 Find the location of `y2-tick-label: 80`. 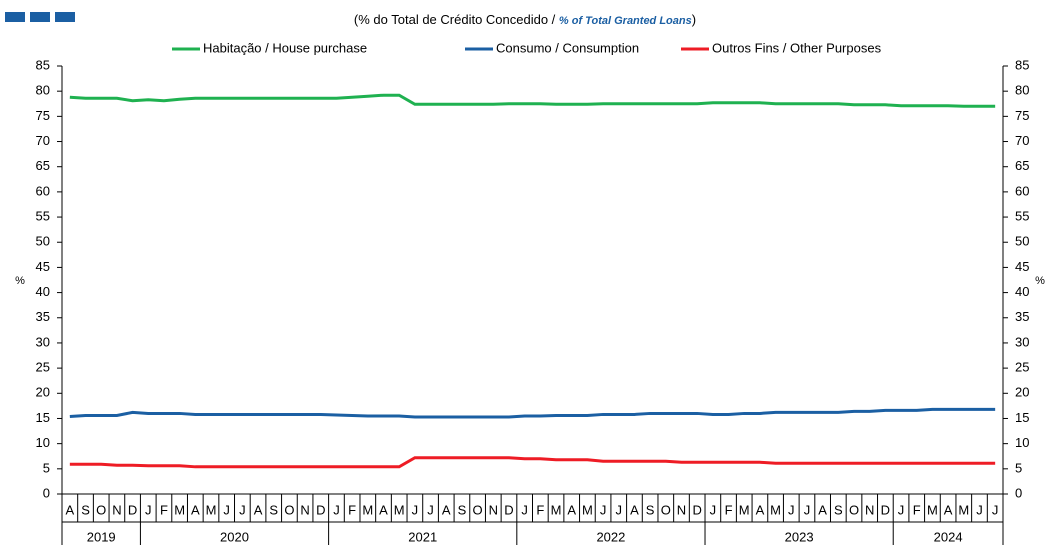

y2-tick-label: 80 is located at coordinates (1022, 90).